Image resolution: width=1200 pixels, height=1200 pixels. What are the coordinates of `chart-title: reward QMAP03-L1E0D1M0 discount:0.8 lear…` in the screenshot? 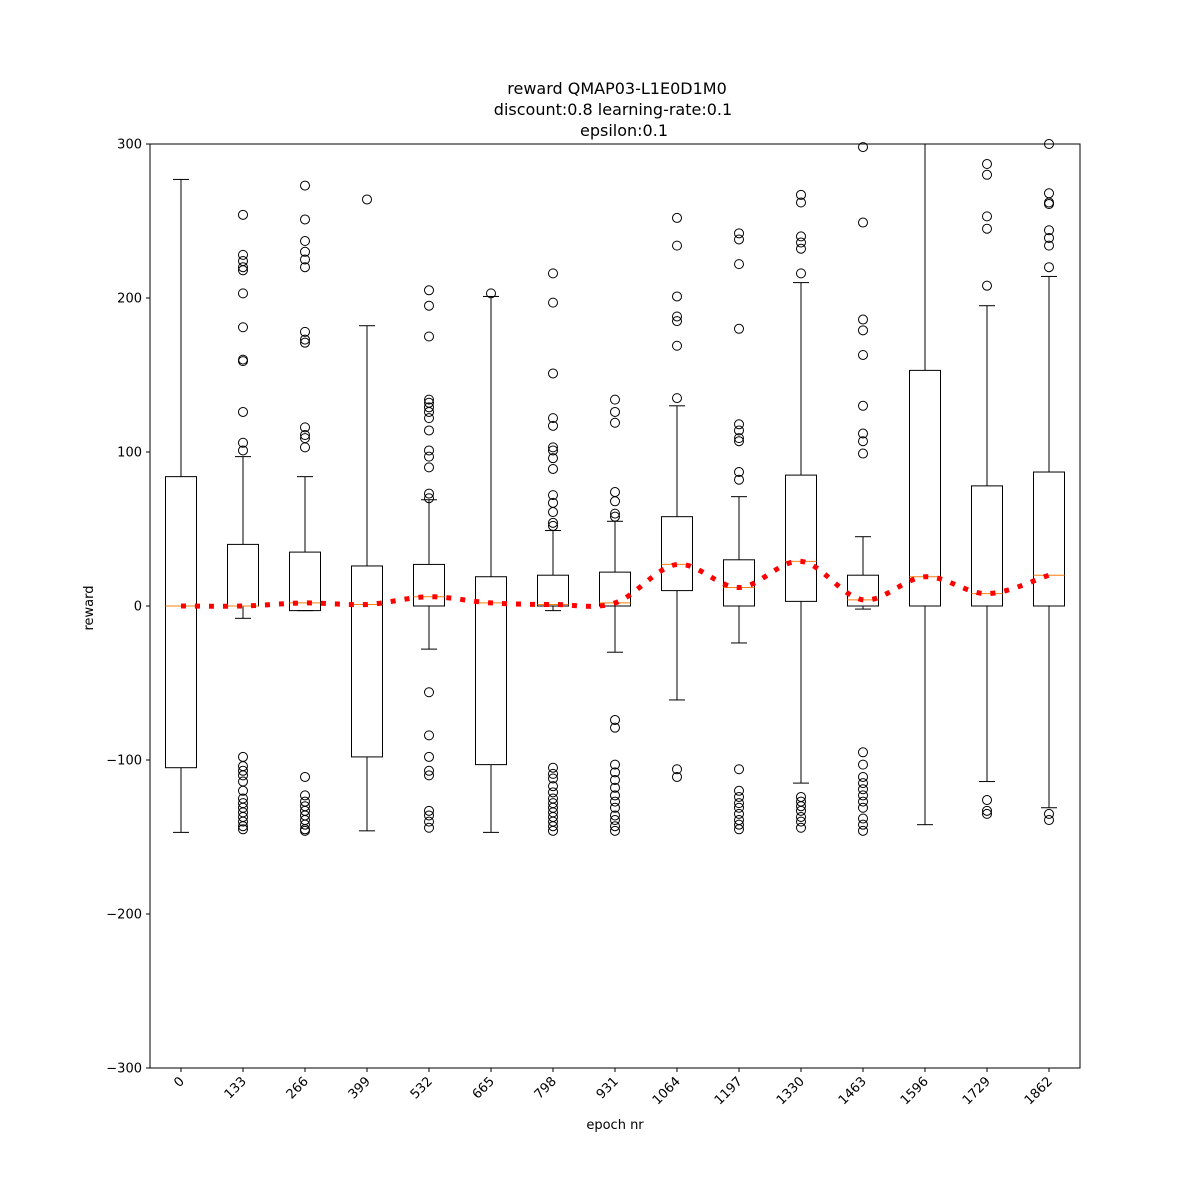 It's located at (613, 109).